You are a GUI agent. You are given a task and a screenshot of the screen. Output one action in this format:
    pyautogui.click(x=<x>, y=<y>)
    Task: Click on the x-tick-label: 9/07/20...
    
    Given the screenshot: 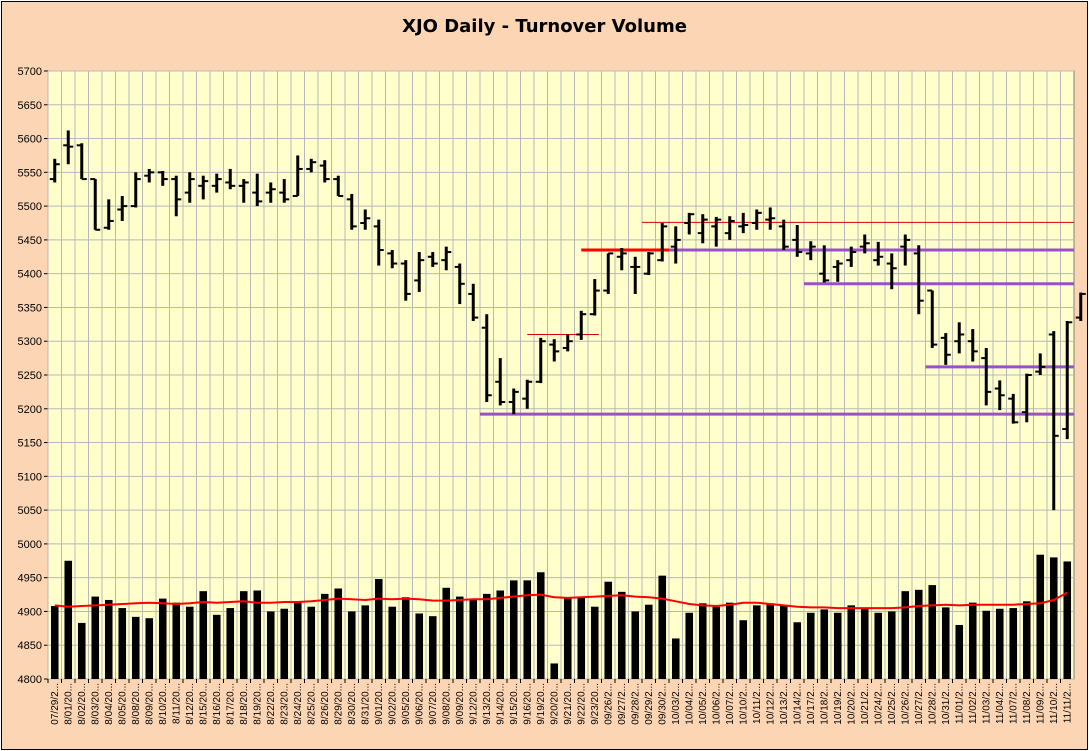 What is the action you would take?
    pyautogui.click(x=433, y=704)
    